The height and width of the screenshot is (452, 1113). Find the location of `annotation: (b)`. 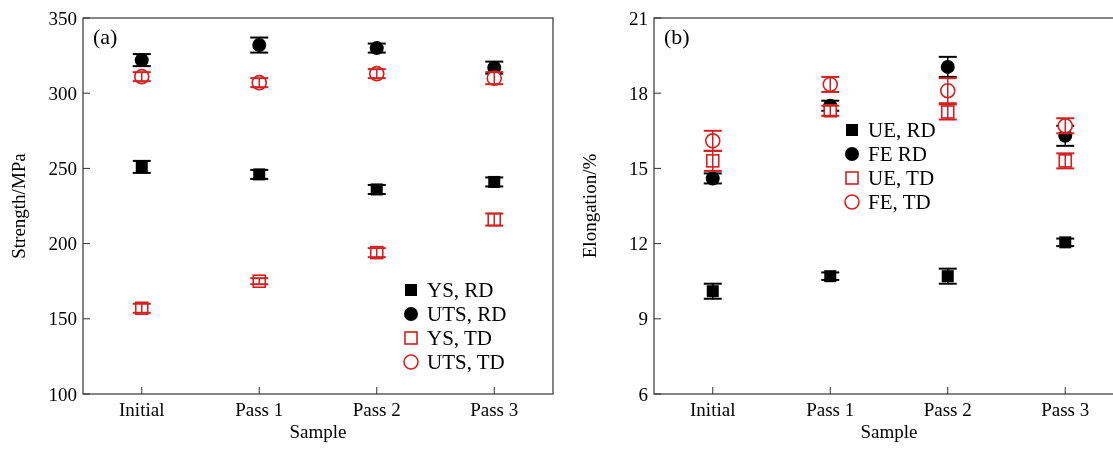

annotation: (b) is located at coordinates (677, 36).